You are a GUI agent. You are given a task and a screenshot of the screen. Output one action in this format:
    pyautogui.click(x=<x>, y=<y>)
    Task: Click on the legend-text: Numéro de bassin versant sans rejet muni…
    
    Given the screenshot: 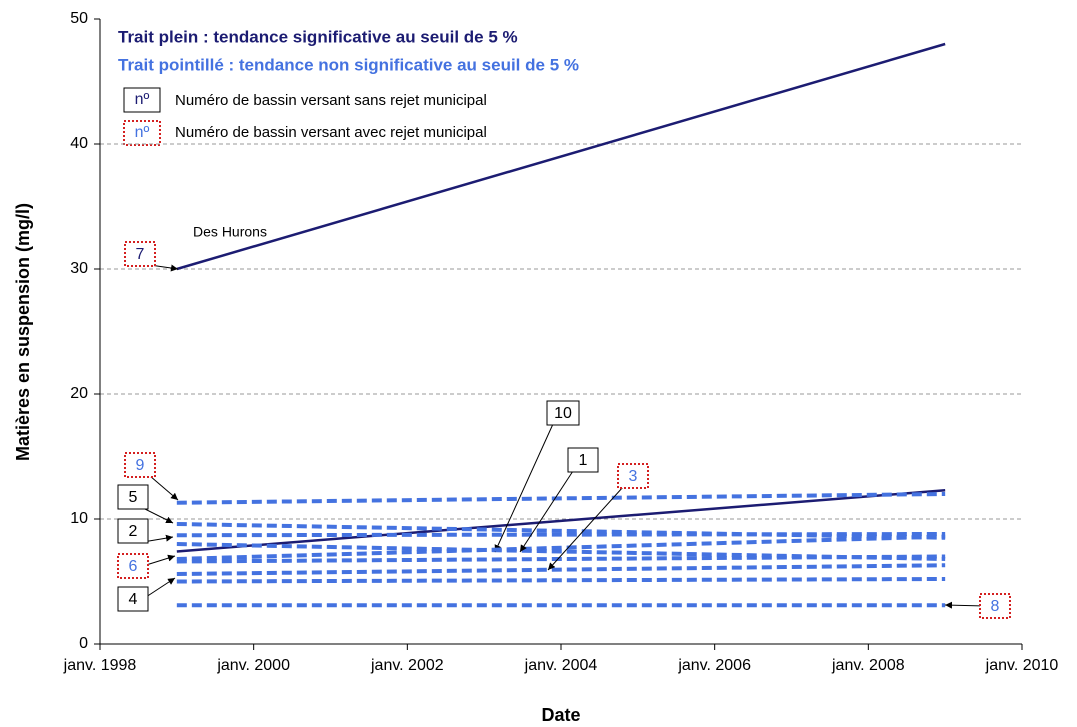 What is the action you would take?
    pyautogui.click(x=331, y=100)
    